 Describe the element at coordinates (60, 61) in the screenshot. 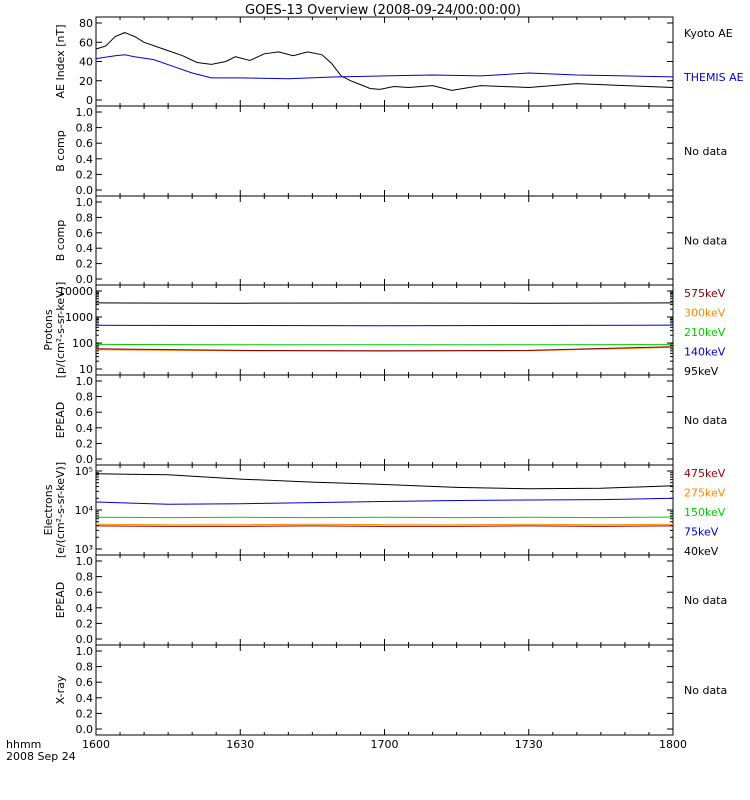

I see `y-axis-label: AE Index [nT]` at that location.